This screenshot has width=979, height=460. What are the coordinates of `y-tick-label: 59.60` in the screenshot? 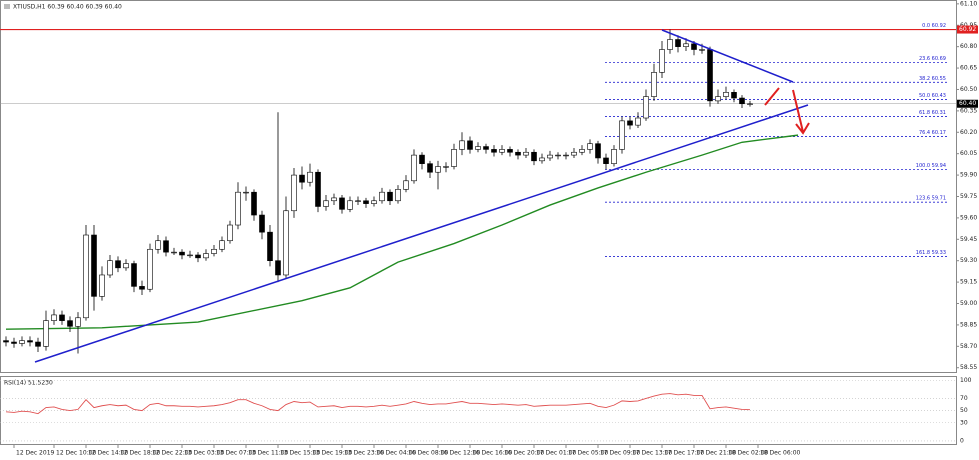 It's located at (968, 217).